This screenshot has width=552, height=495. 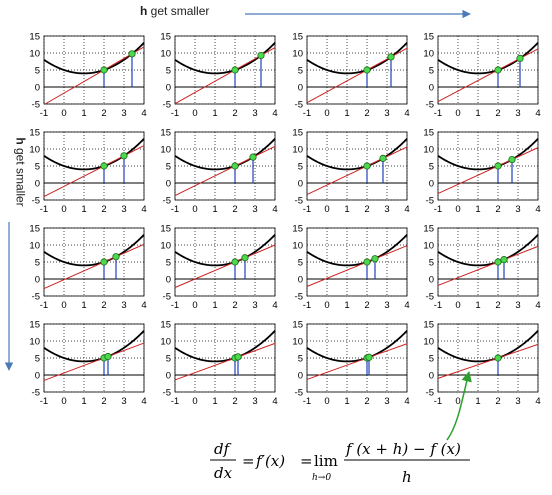 I want to click on formula-num: f (x + h) − f (x), so click(x=403, y=449).